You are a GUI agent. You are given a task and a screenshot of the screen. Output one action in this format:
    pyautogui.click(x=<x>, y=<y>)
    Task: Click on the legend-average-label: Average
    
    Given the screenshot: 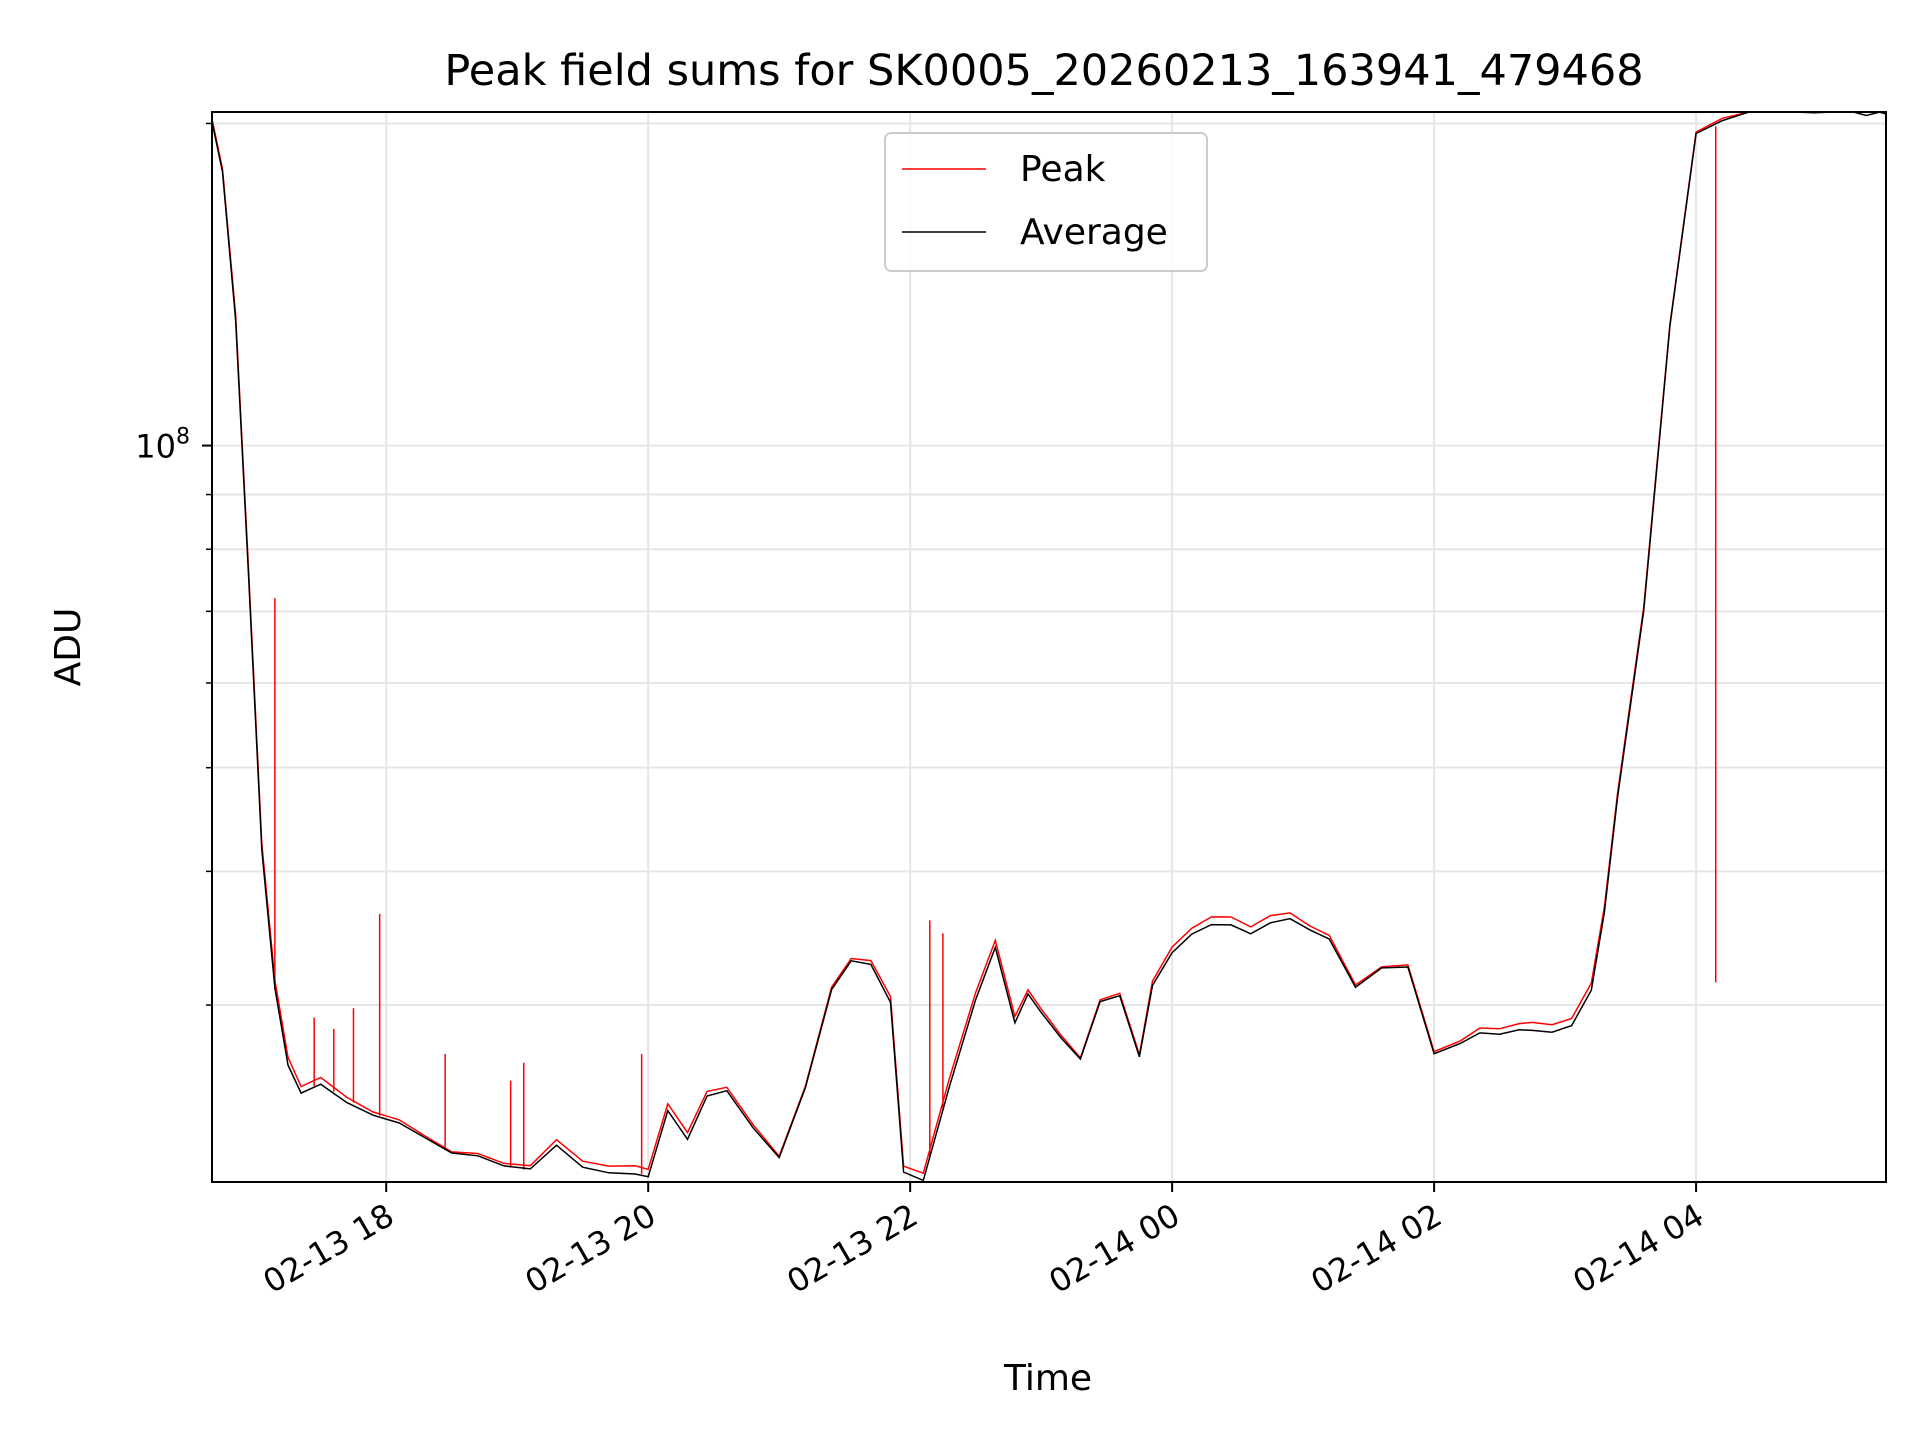 What is the action you would take?
    pyautogui.click(x=1094, y=232)
    